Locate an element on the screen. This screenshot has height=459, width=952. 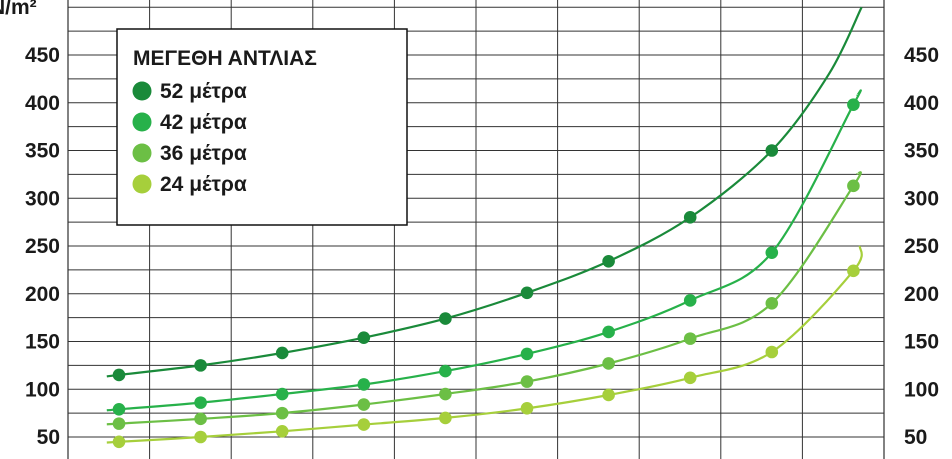
legend-label: 52 μέτρα is located at coordinates (203, 91).